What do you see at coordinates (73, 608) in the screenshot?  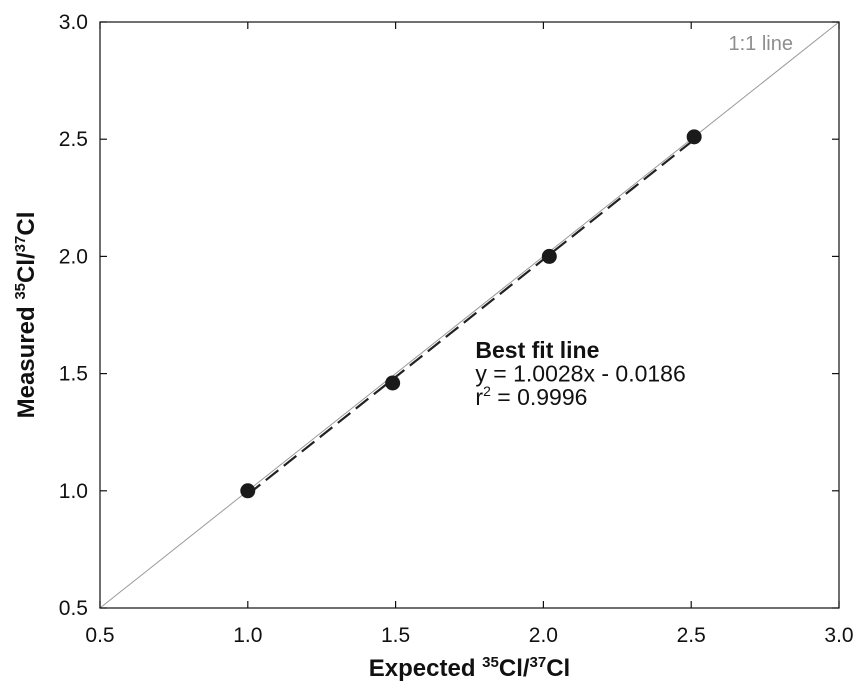 I see `y-tick-label: 0.5` at bounding box center [73, 608].